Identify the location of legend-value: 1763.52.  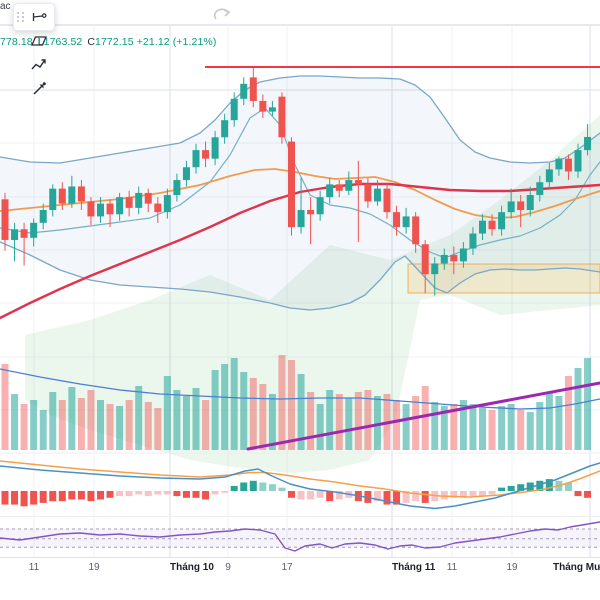
(63, 42).